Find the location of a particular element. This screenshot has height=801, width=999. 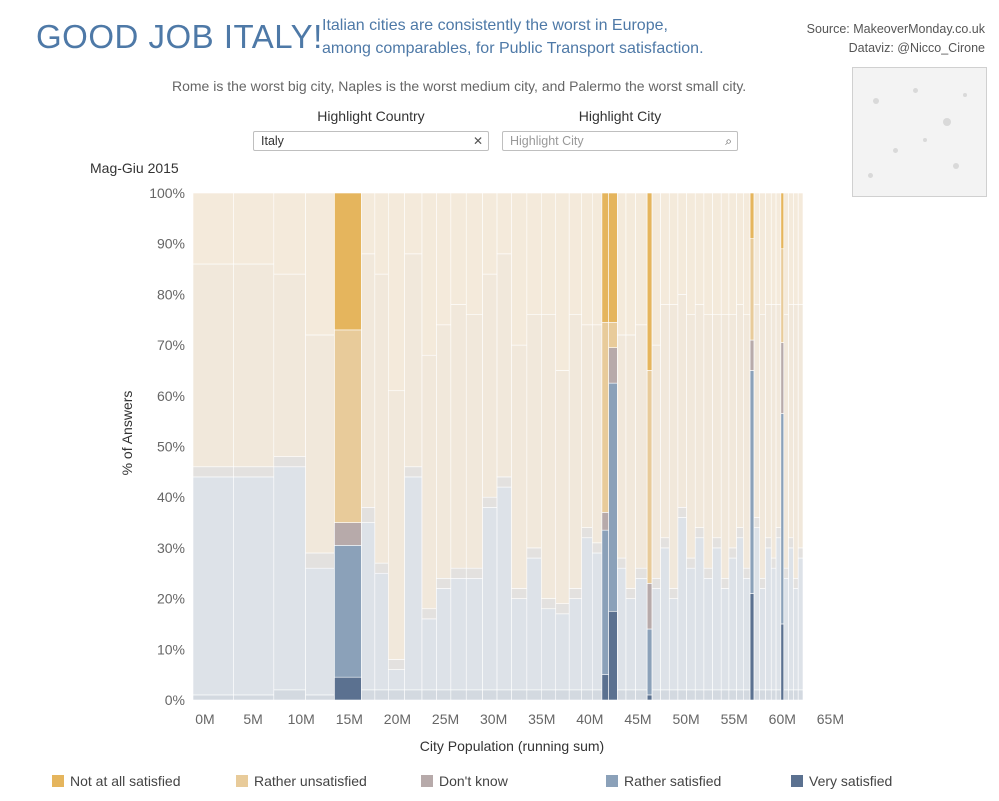

dataviz-credit: Dataviz: @Nicco_Cirone is located at coordinates (916, 48).